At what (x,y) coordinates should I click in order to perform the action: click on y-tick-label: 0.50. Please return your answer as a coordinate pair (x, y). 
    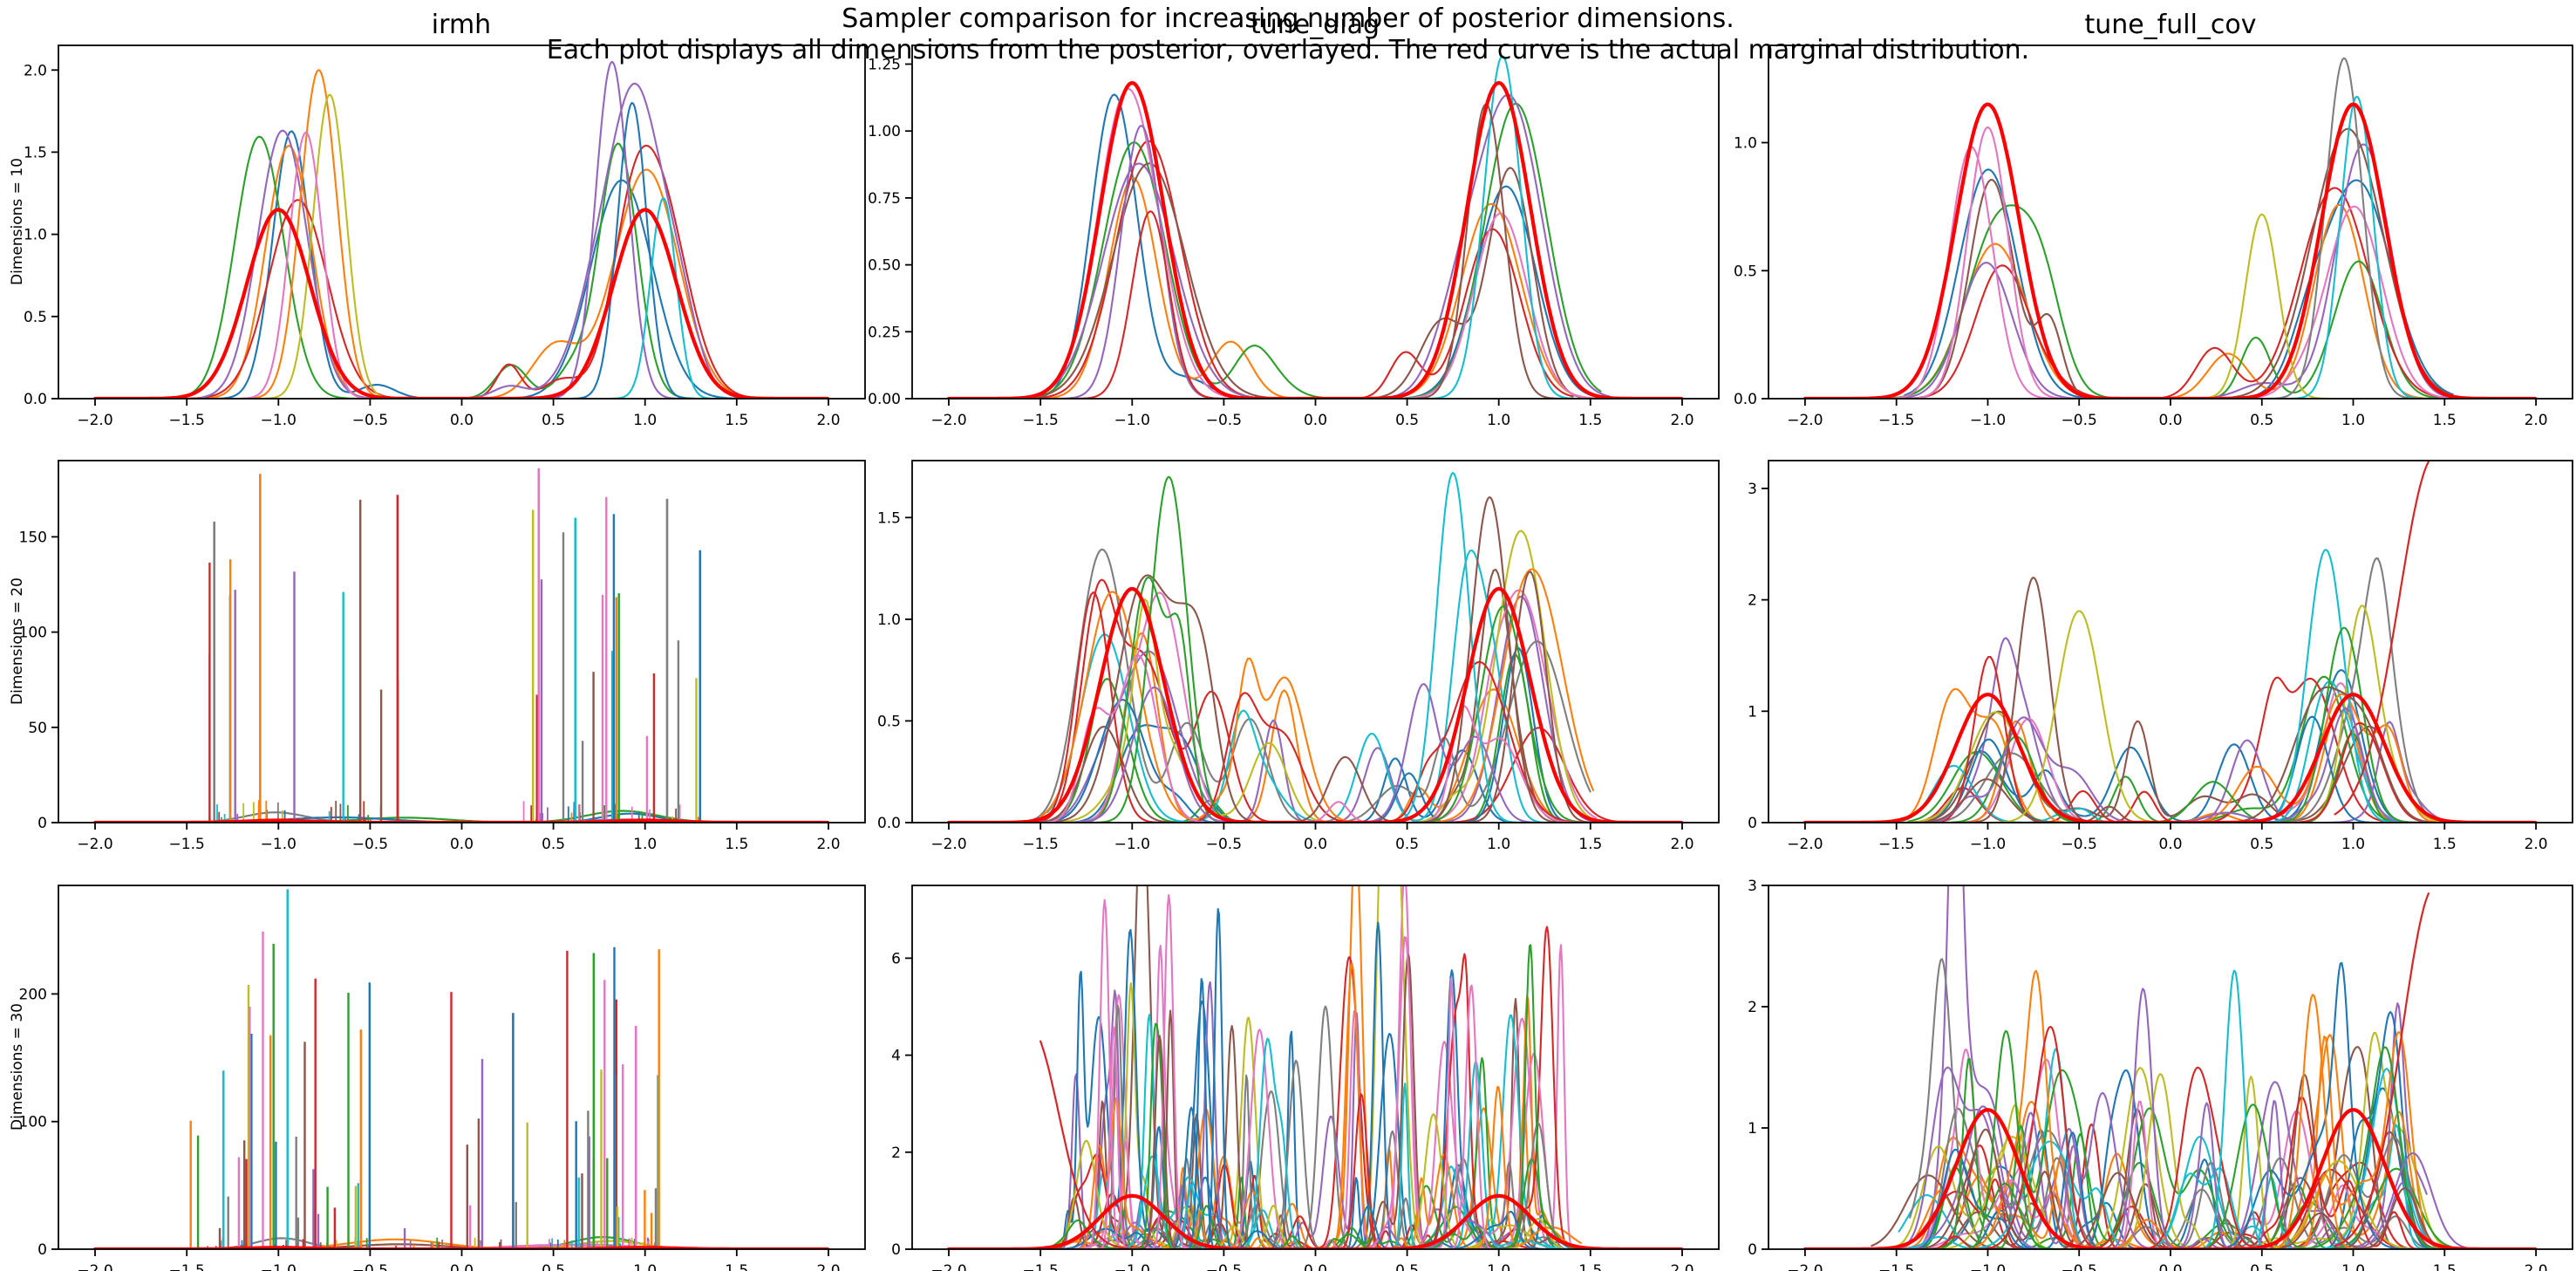
    Looking at the image, I should click on (884, 266).